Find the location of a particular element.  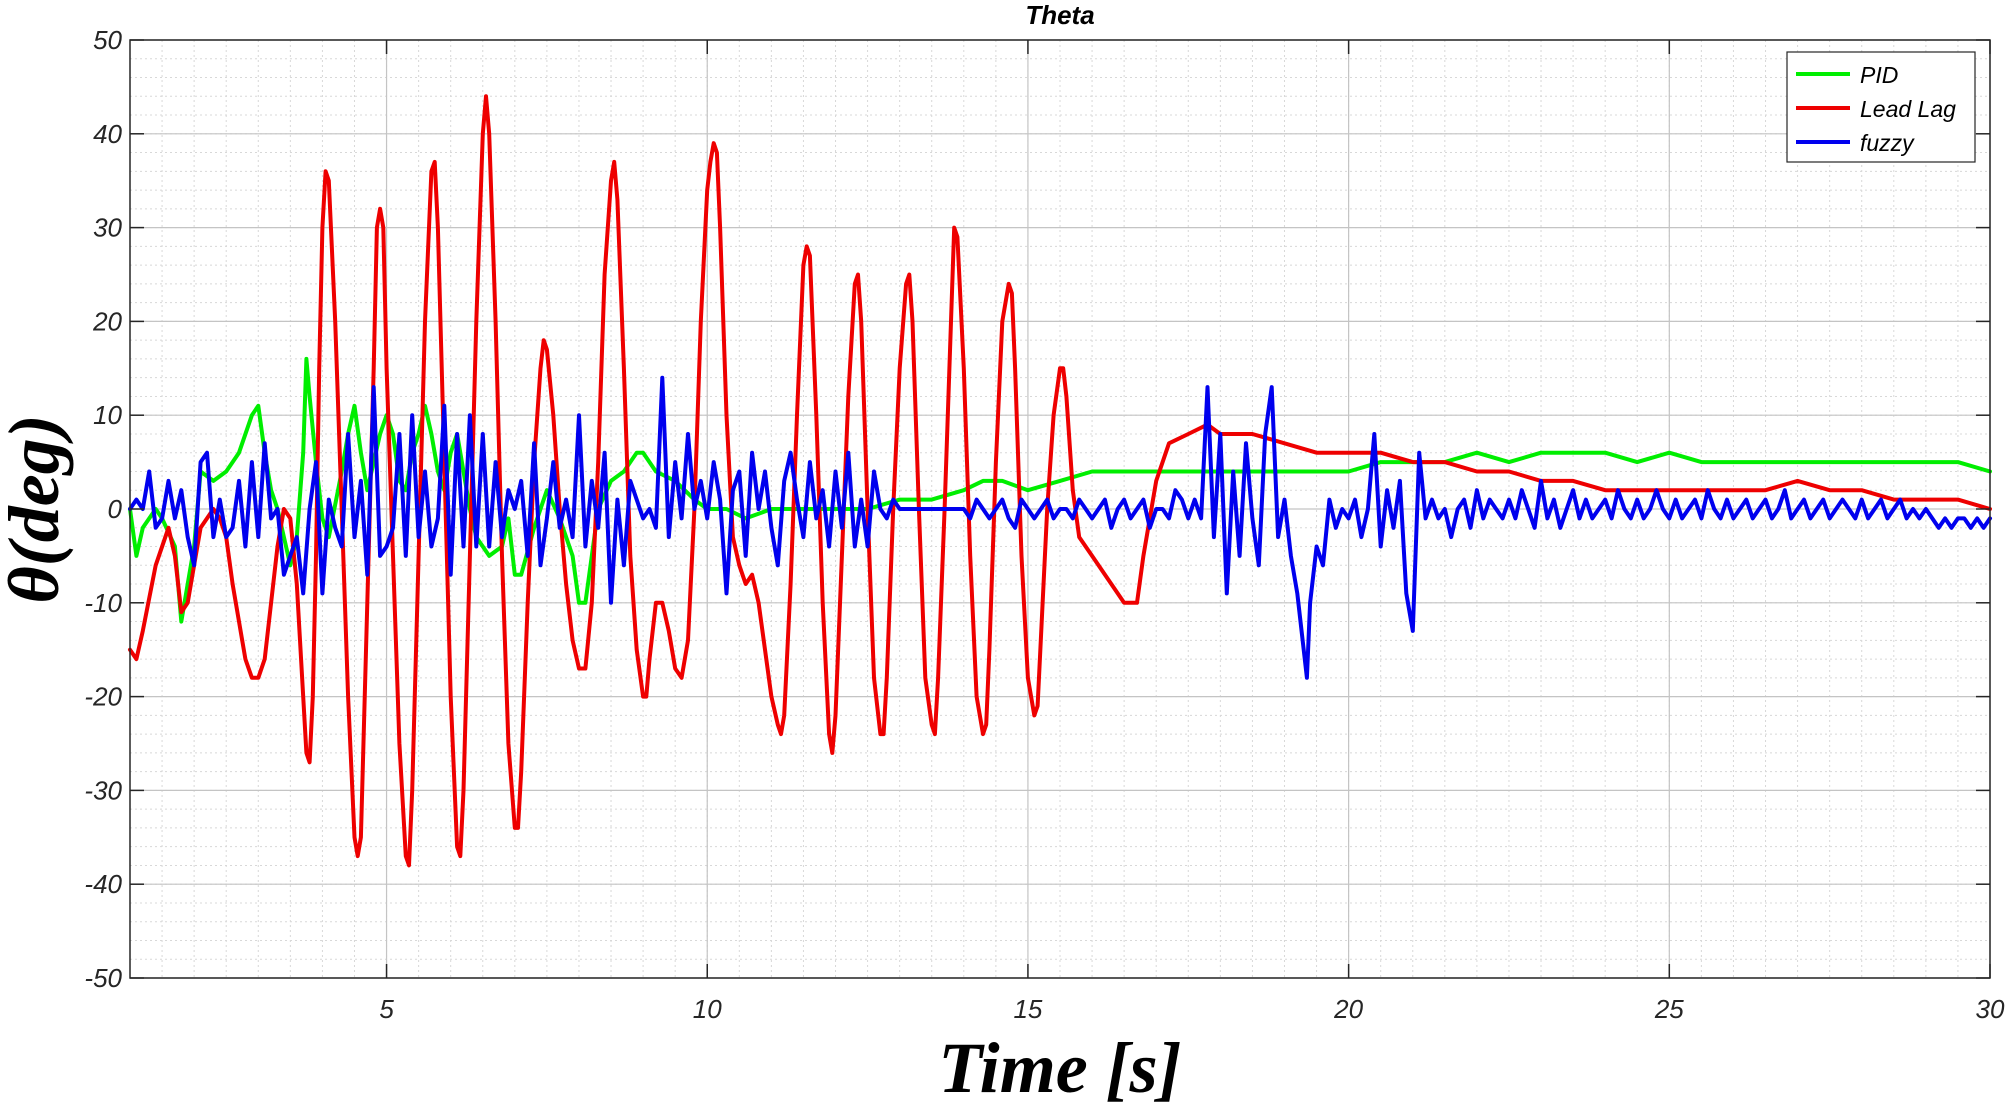

x-tick-label: 15 is located at coordinates (1027, 1009).